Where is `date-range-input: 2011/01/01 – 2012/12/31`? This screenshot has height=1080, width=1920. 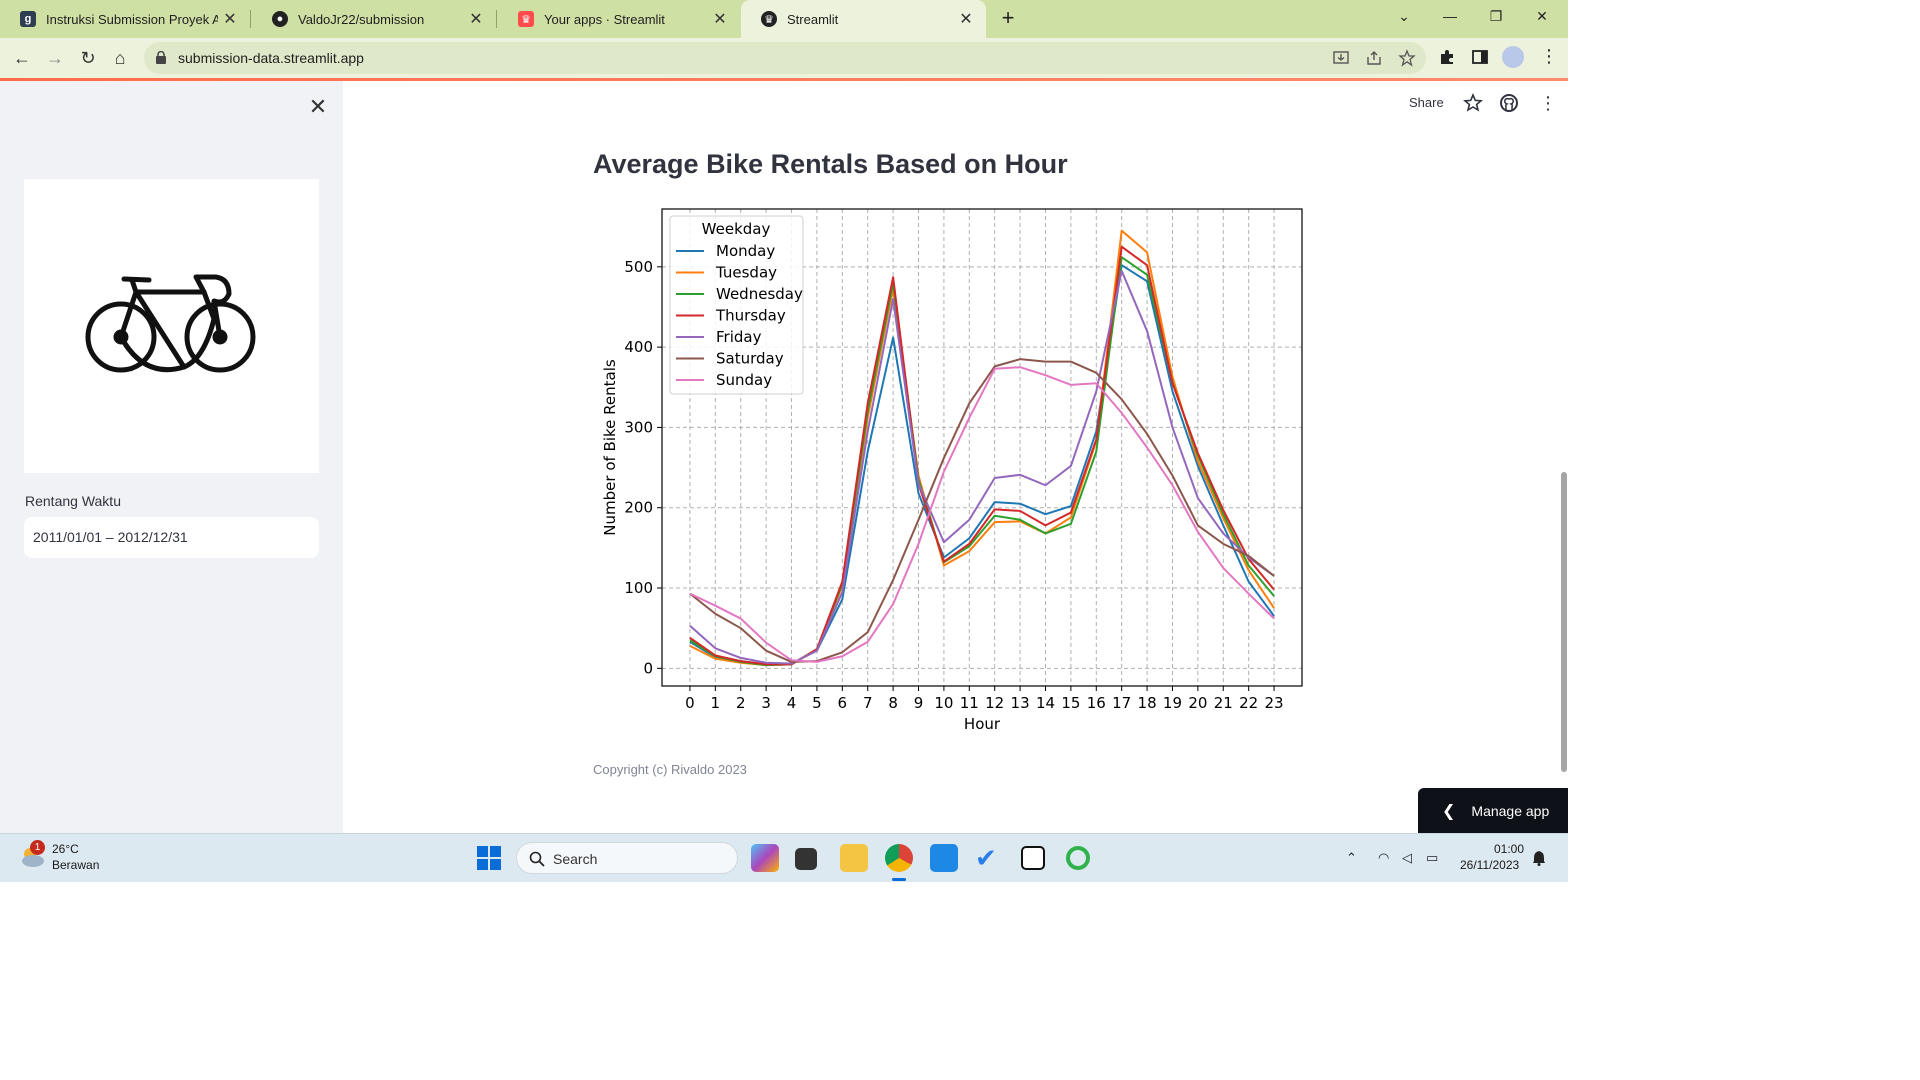 date-range-input: 2011/01/01 – 2012/12/31 is located at coordinates (171, 537).